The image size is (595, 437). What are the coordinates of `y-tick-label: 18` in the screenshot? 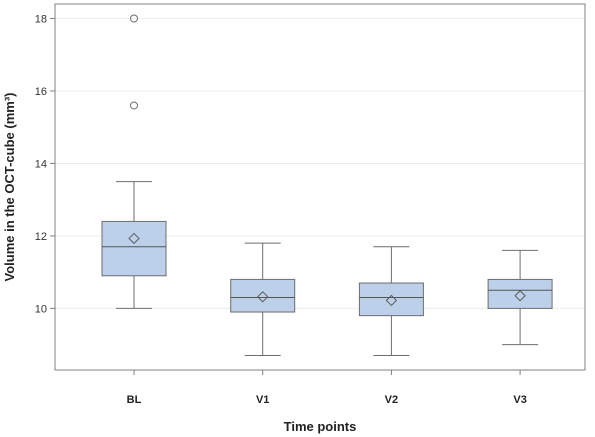 It's located at (41, 19).